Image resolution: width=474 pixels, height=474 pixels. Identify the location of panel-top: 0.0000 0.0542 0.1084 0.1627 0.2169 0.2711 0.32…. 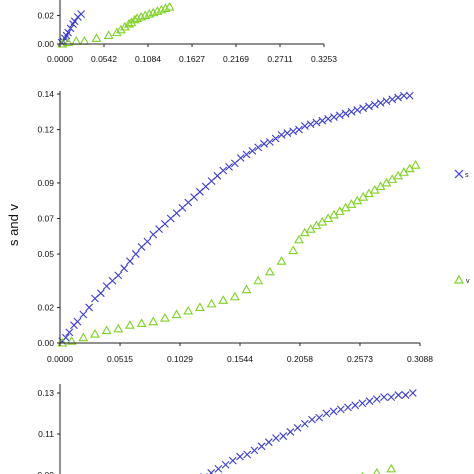
(187, 32).